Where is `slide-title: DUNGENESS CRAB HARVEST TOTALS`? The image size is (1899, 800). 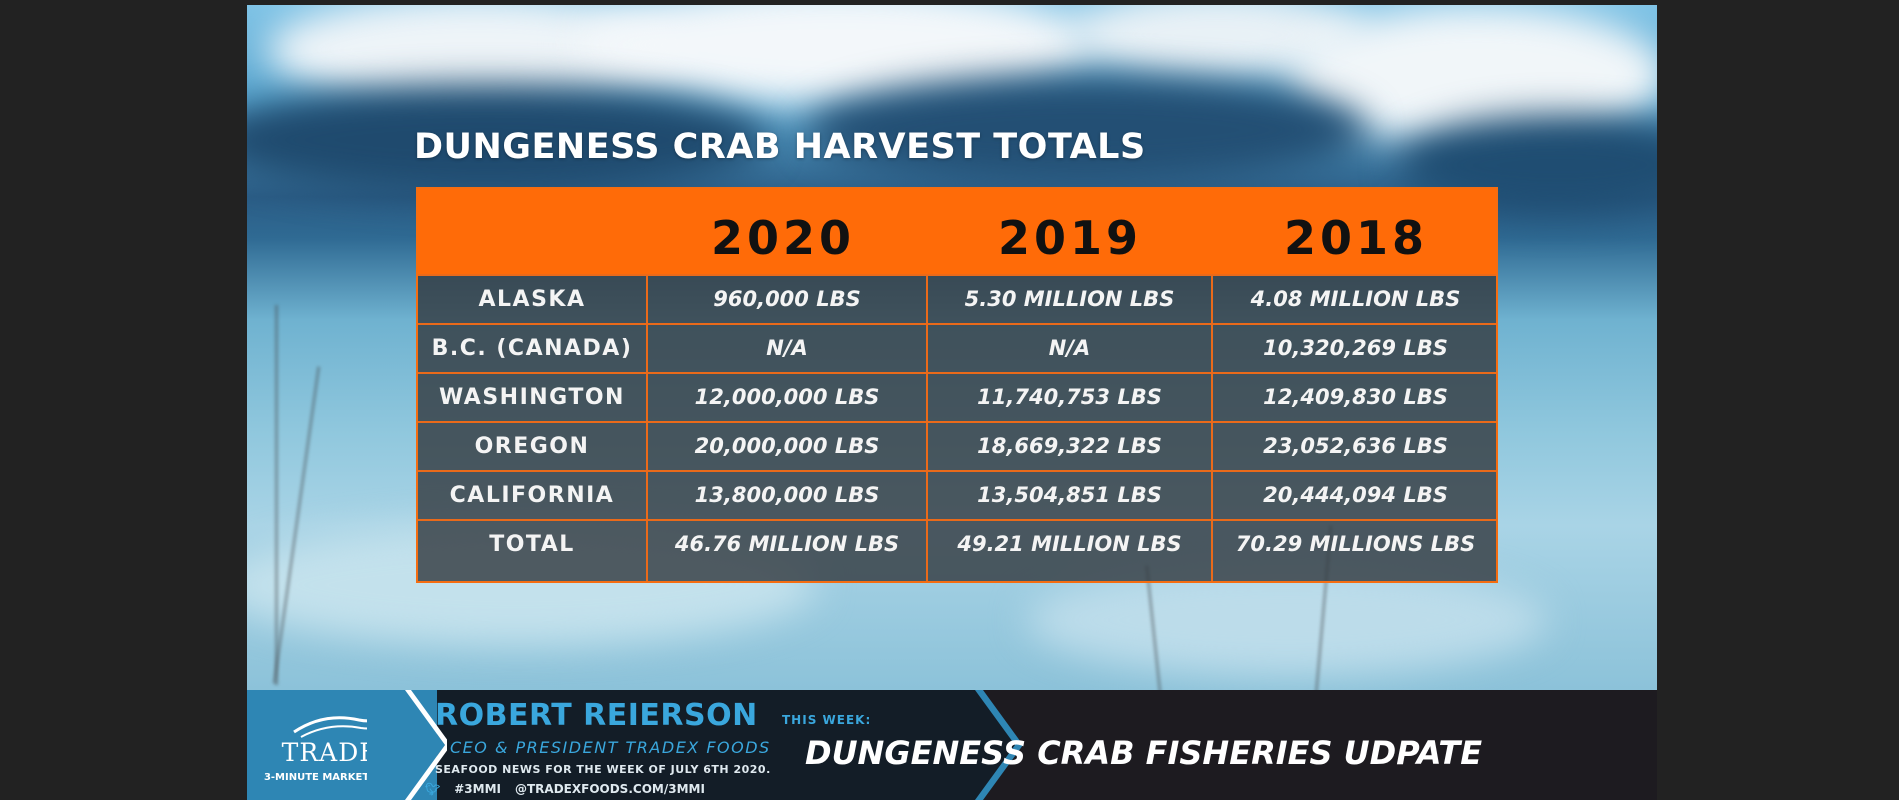
slide-title: DUNGENESS CRAB HARVEST TOTALS is located at coordinates (780, 147).